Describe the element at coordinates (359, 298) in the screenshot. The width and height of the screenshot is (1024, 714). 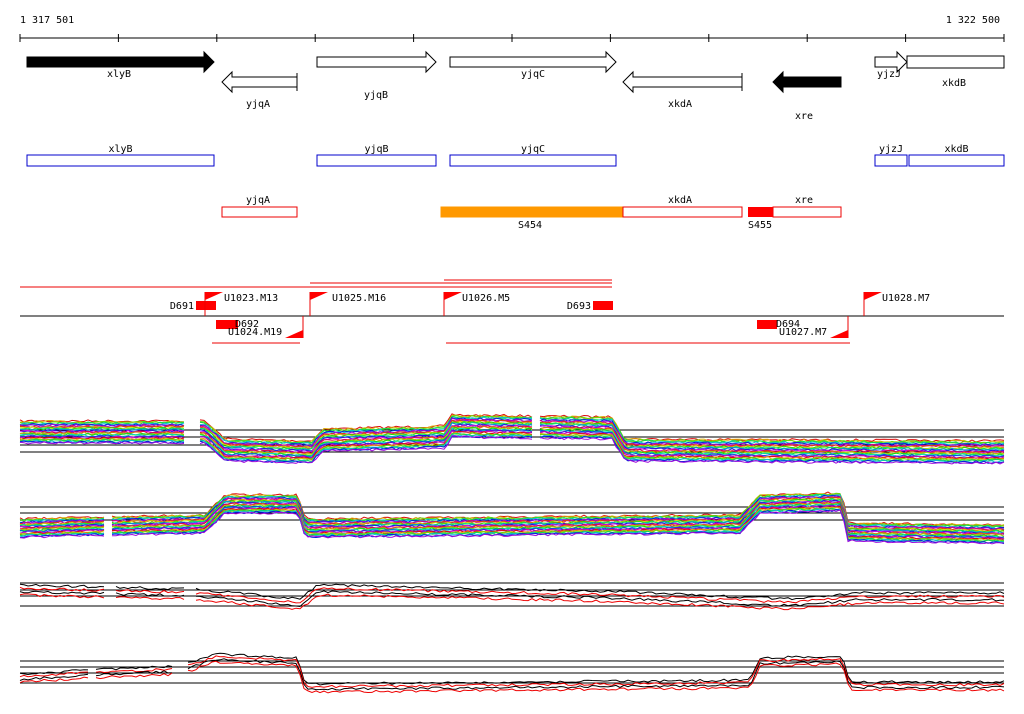
I see `feature-label: U1025.M16` at that location.